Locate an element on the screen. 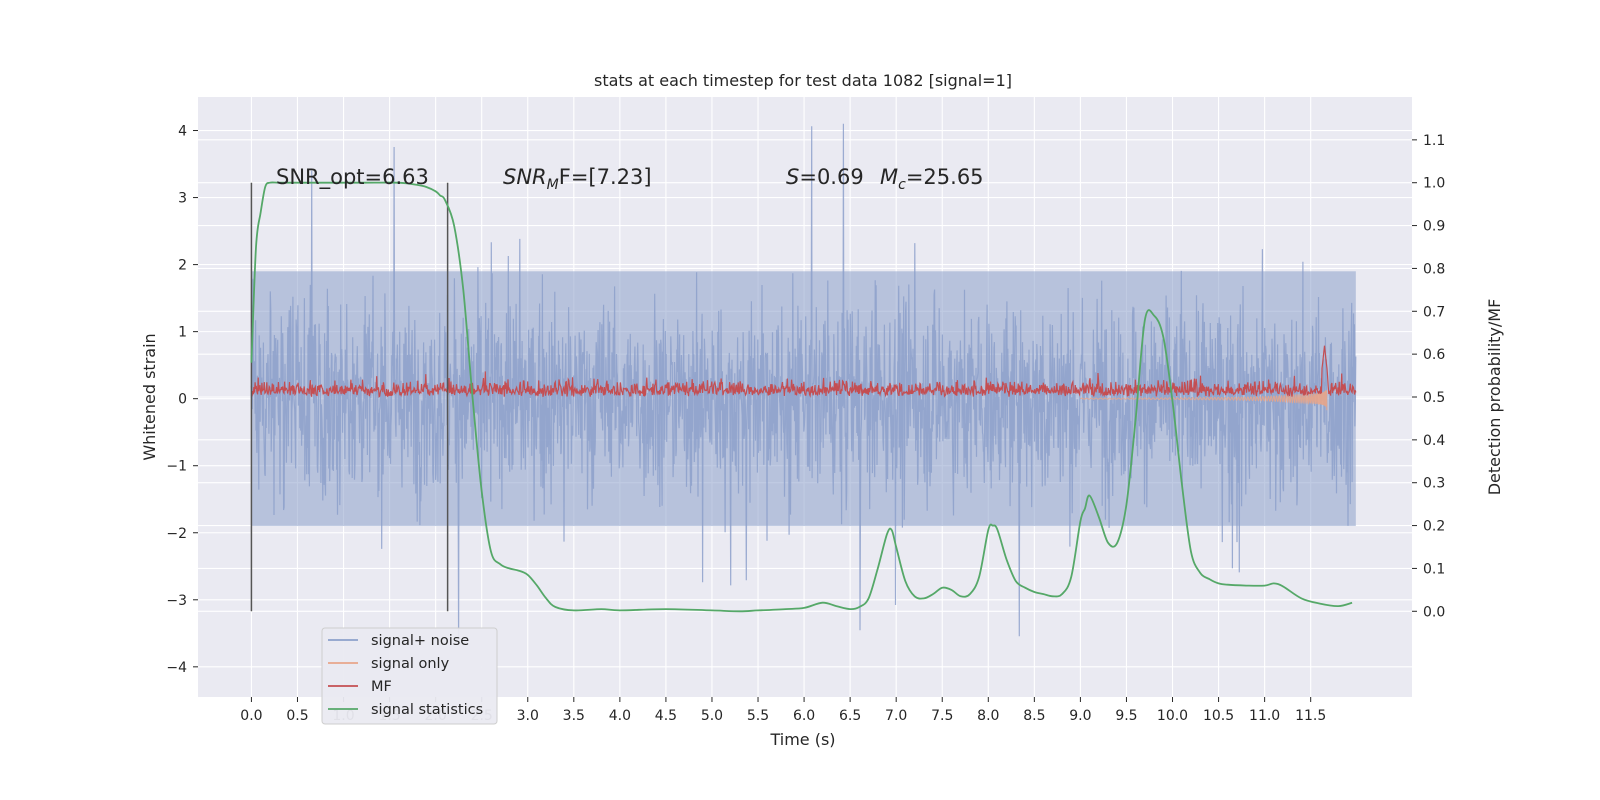 This screenshot has width=1600, height=800. right-y-tick-label: 0.9 is located at coordinates (1434, 227).